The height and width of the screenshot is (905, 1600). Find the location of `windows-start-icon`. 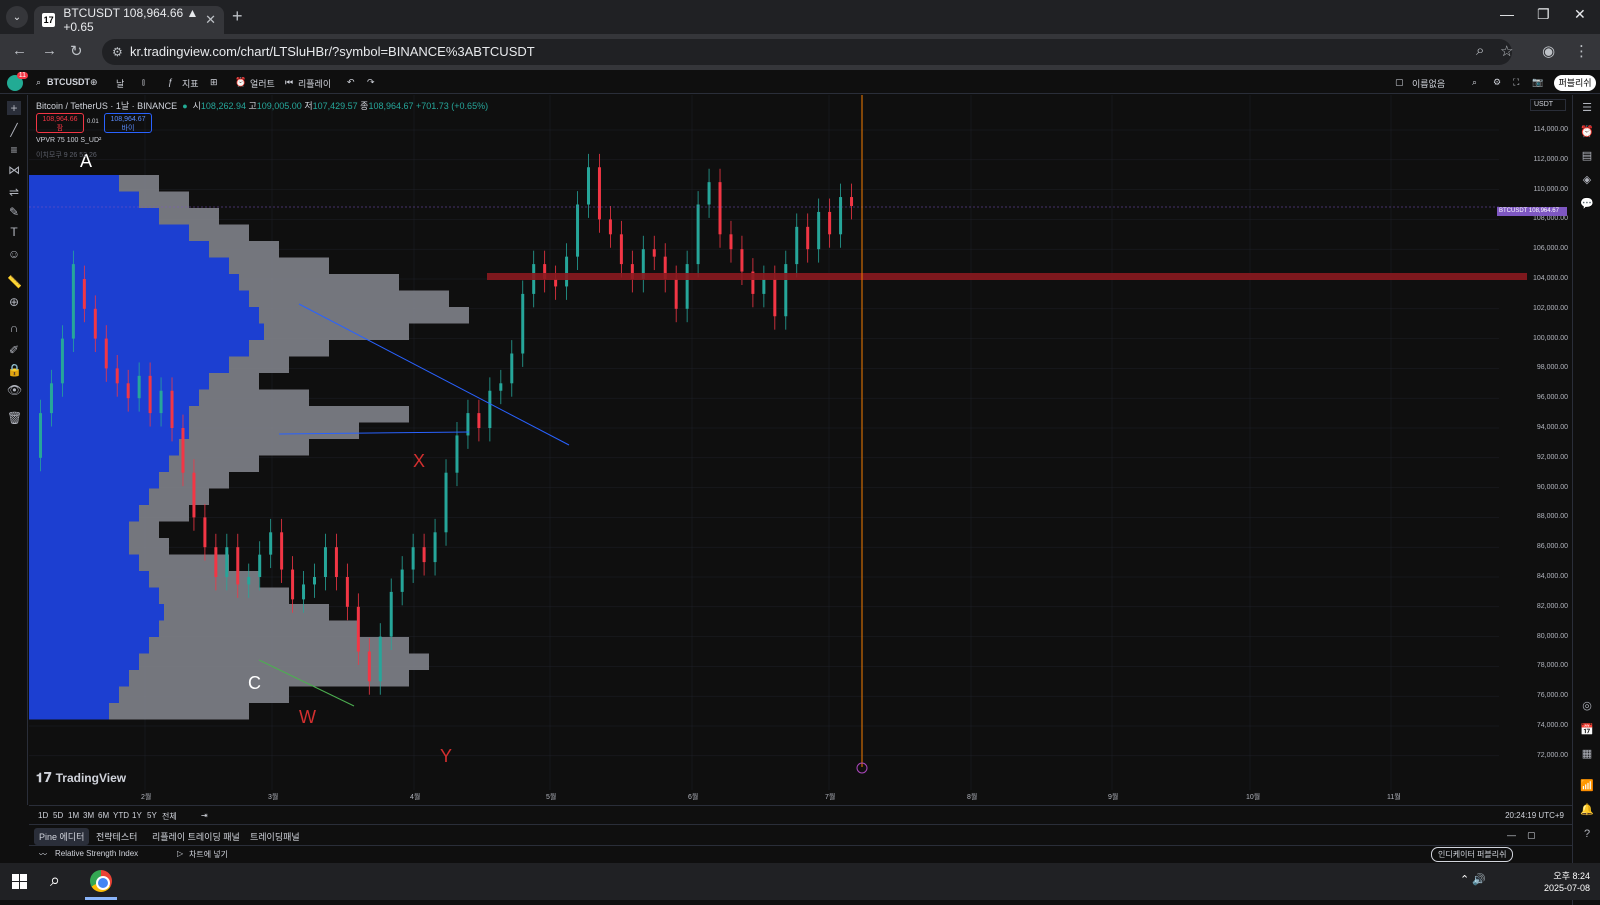

windows-start-icon is located at coordinates (19, 881).